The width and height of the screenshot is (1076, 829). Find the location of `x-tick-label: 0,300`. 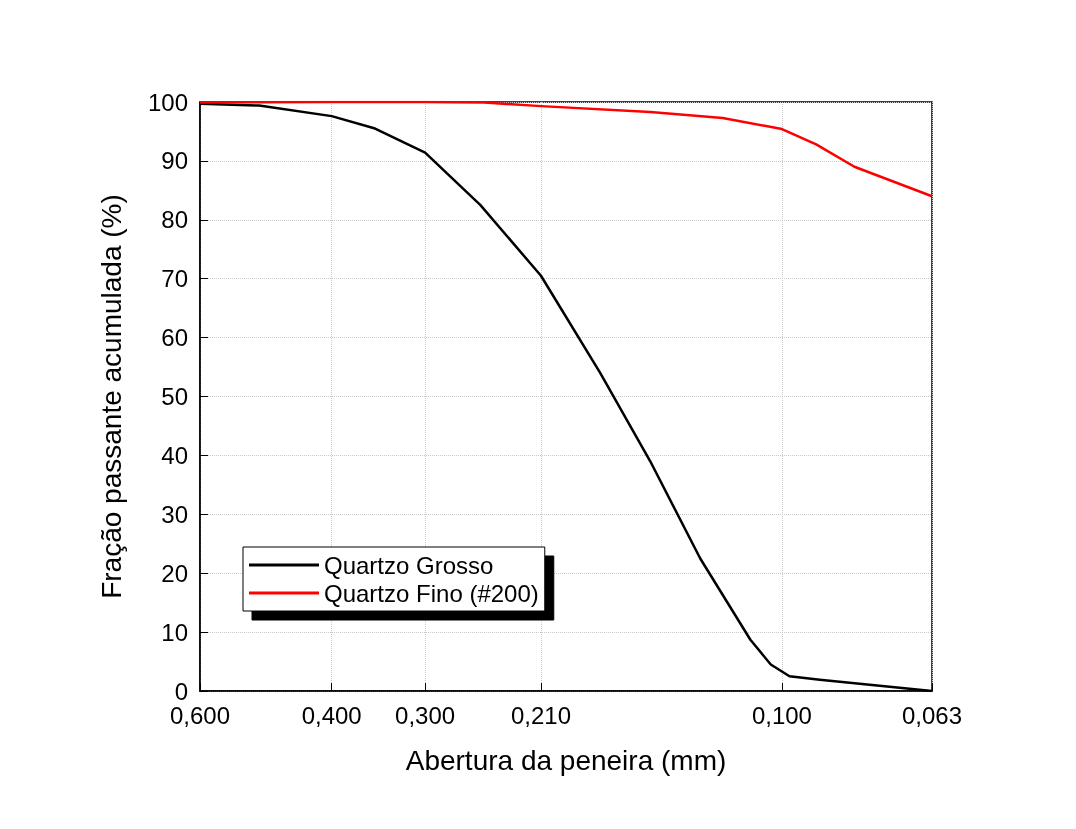

x-tick-label: 0,300 is located at coordinates (425, 715).